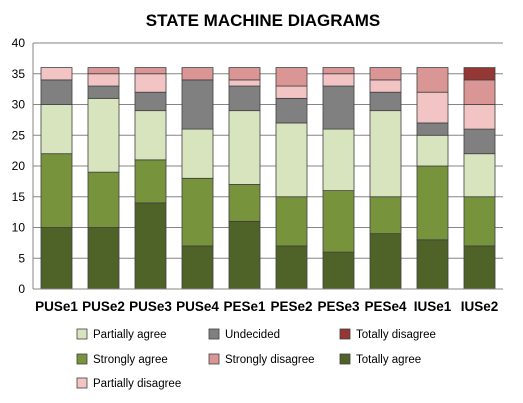  I want to click on y-tick-label: 5, so click(21, 258).